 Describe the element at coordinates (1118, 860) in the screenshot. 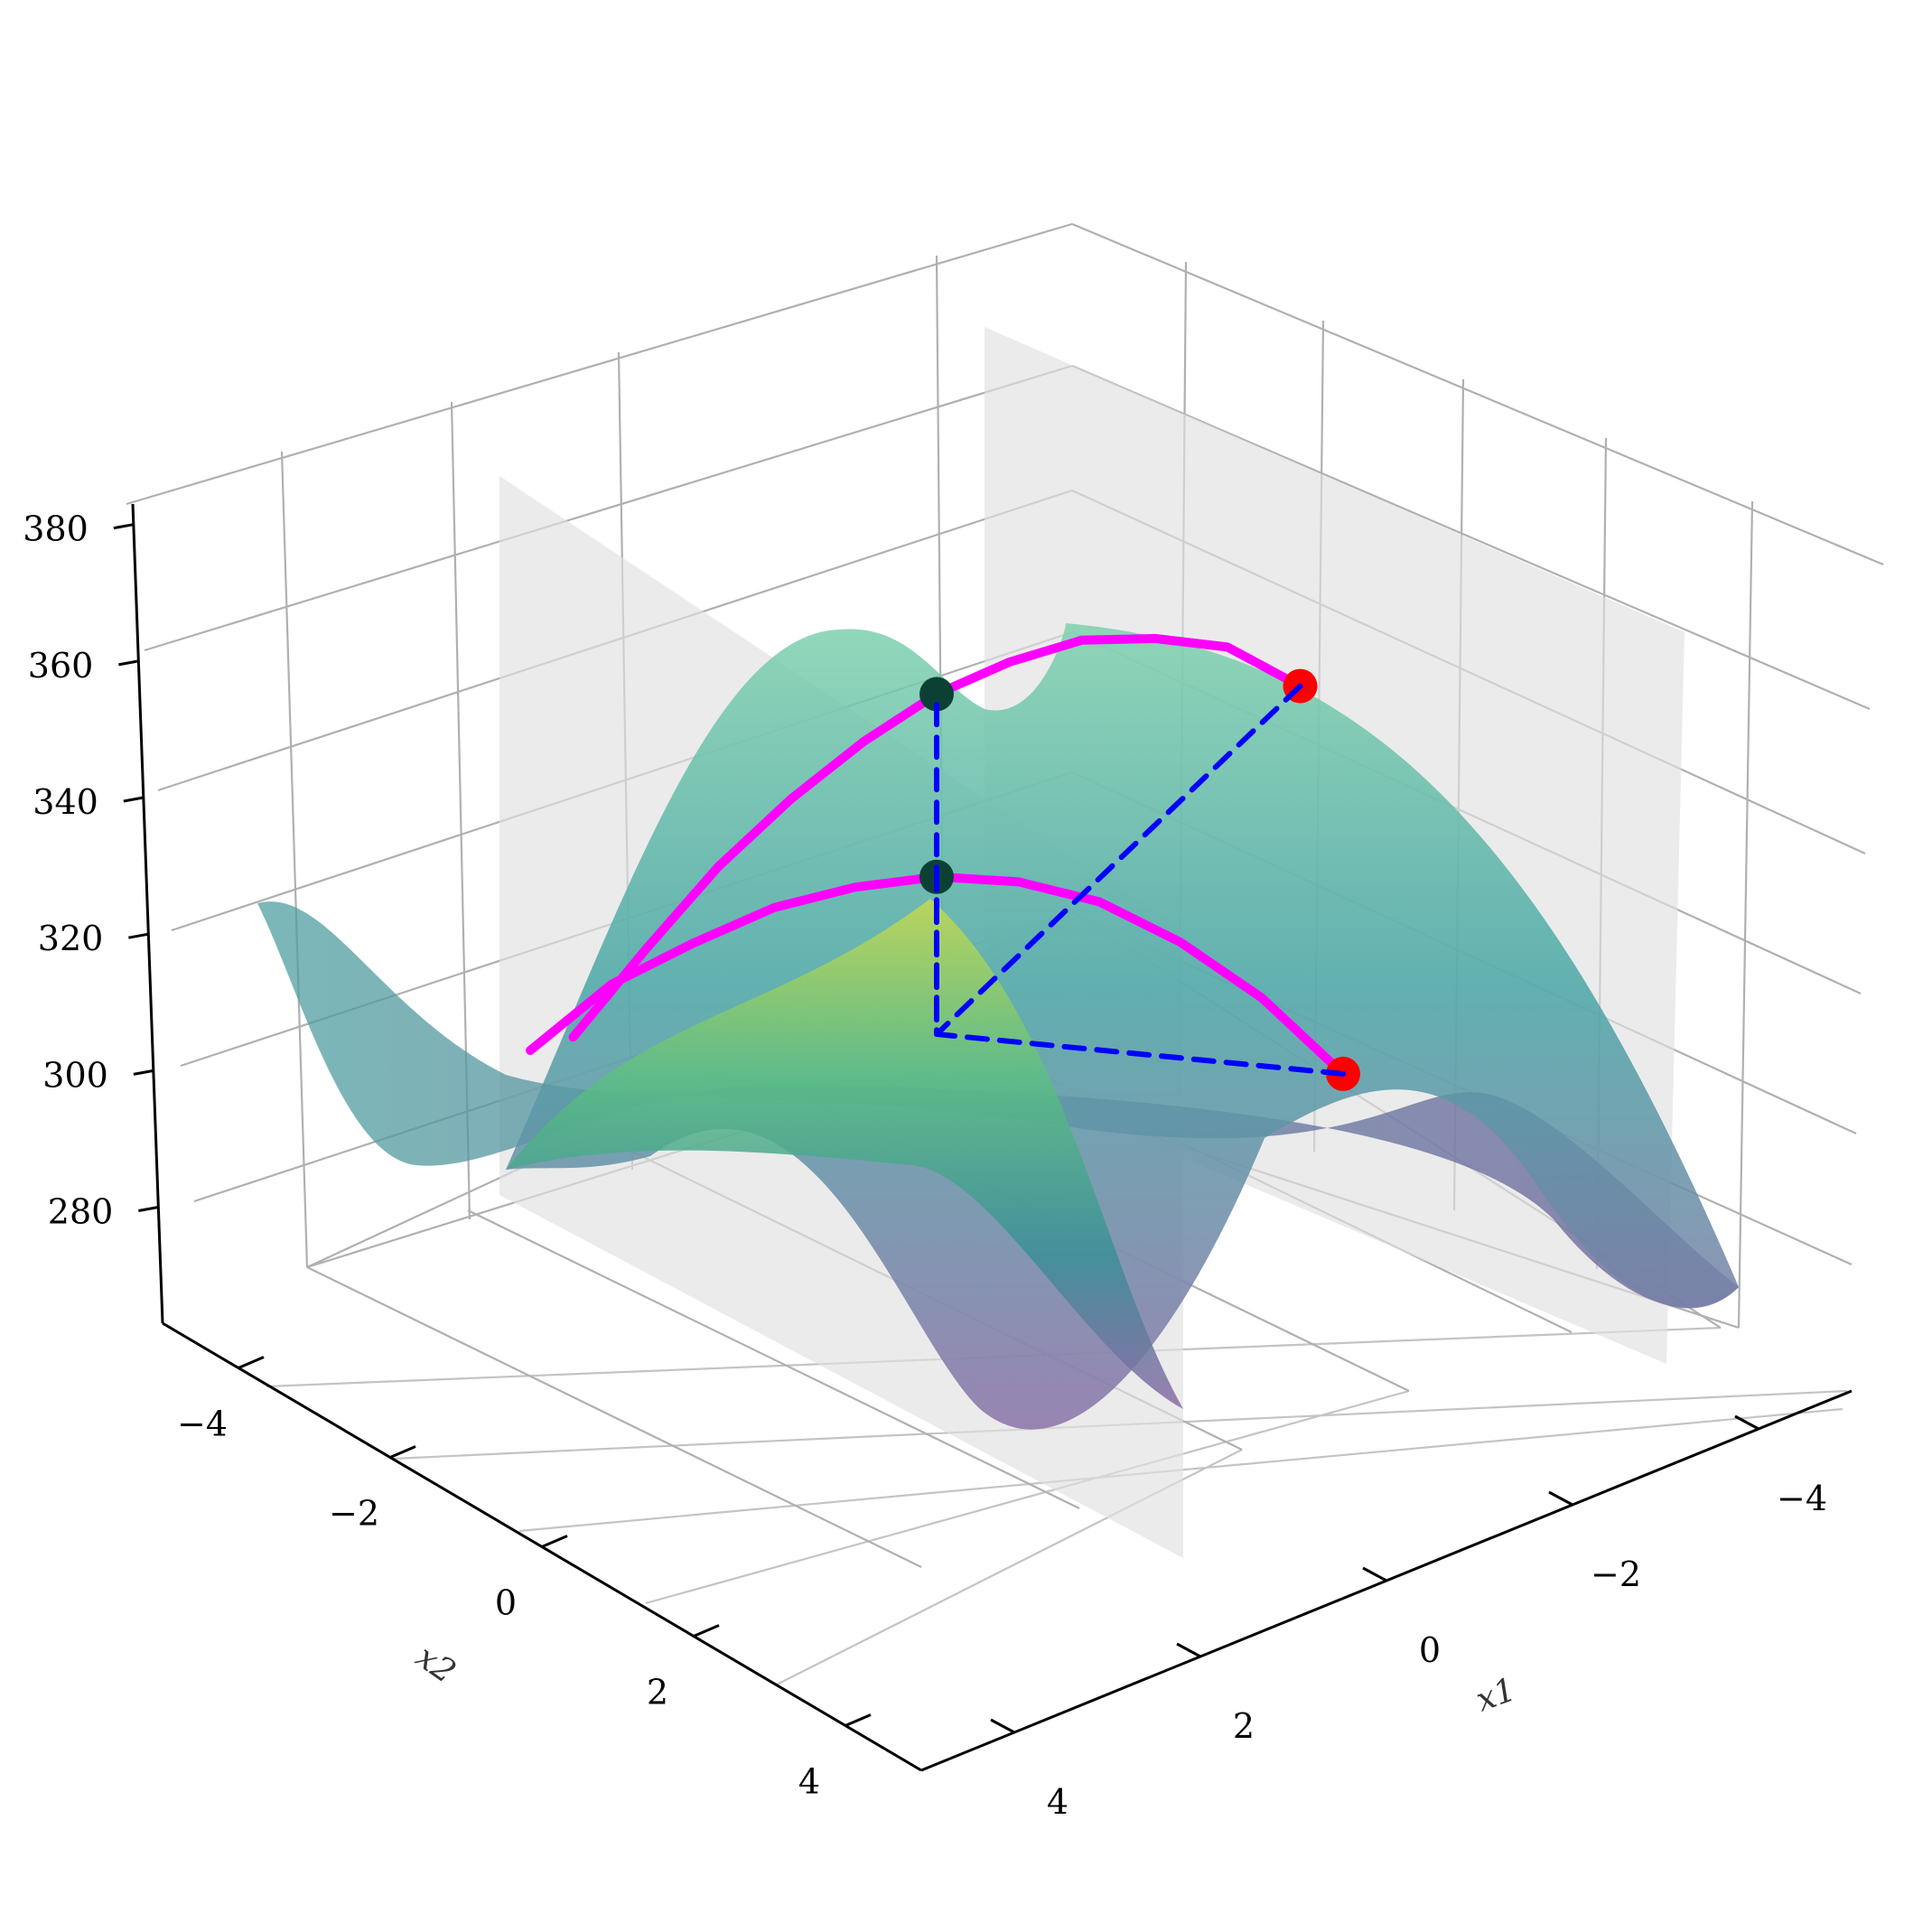

I see `projection-line` at that location.